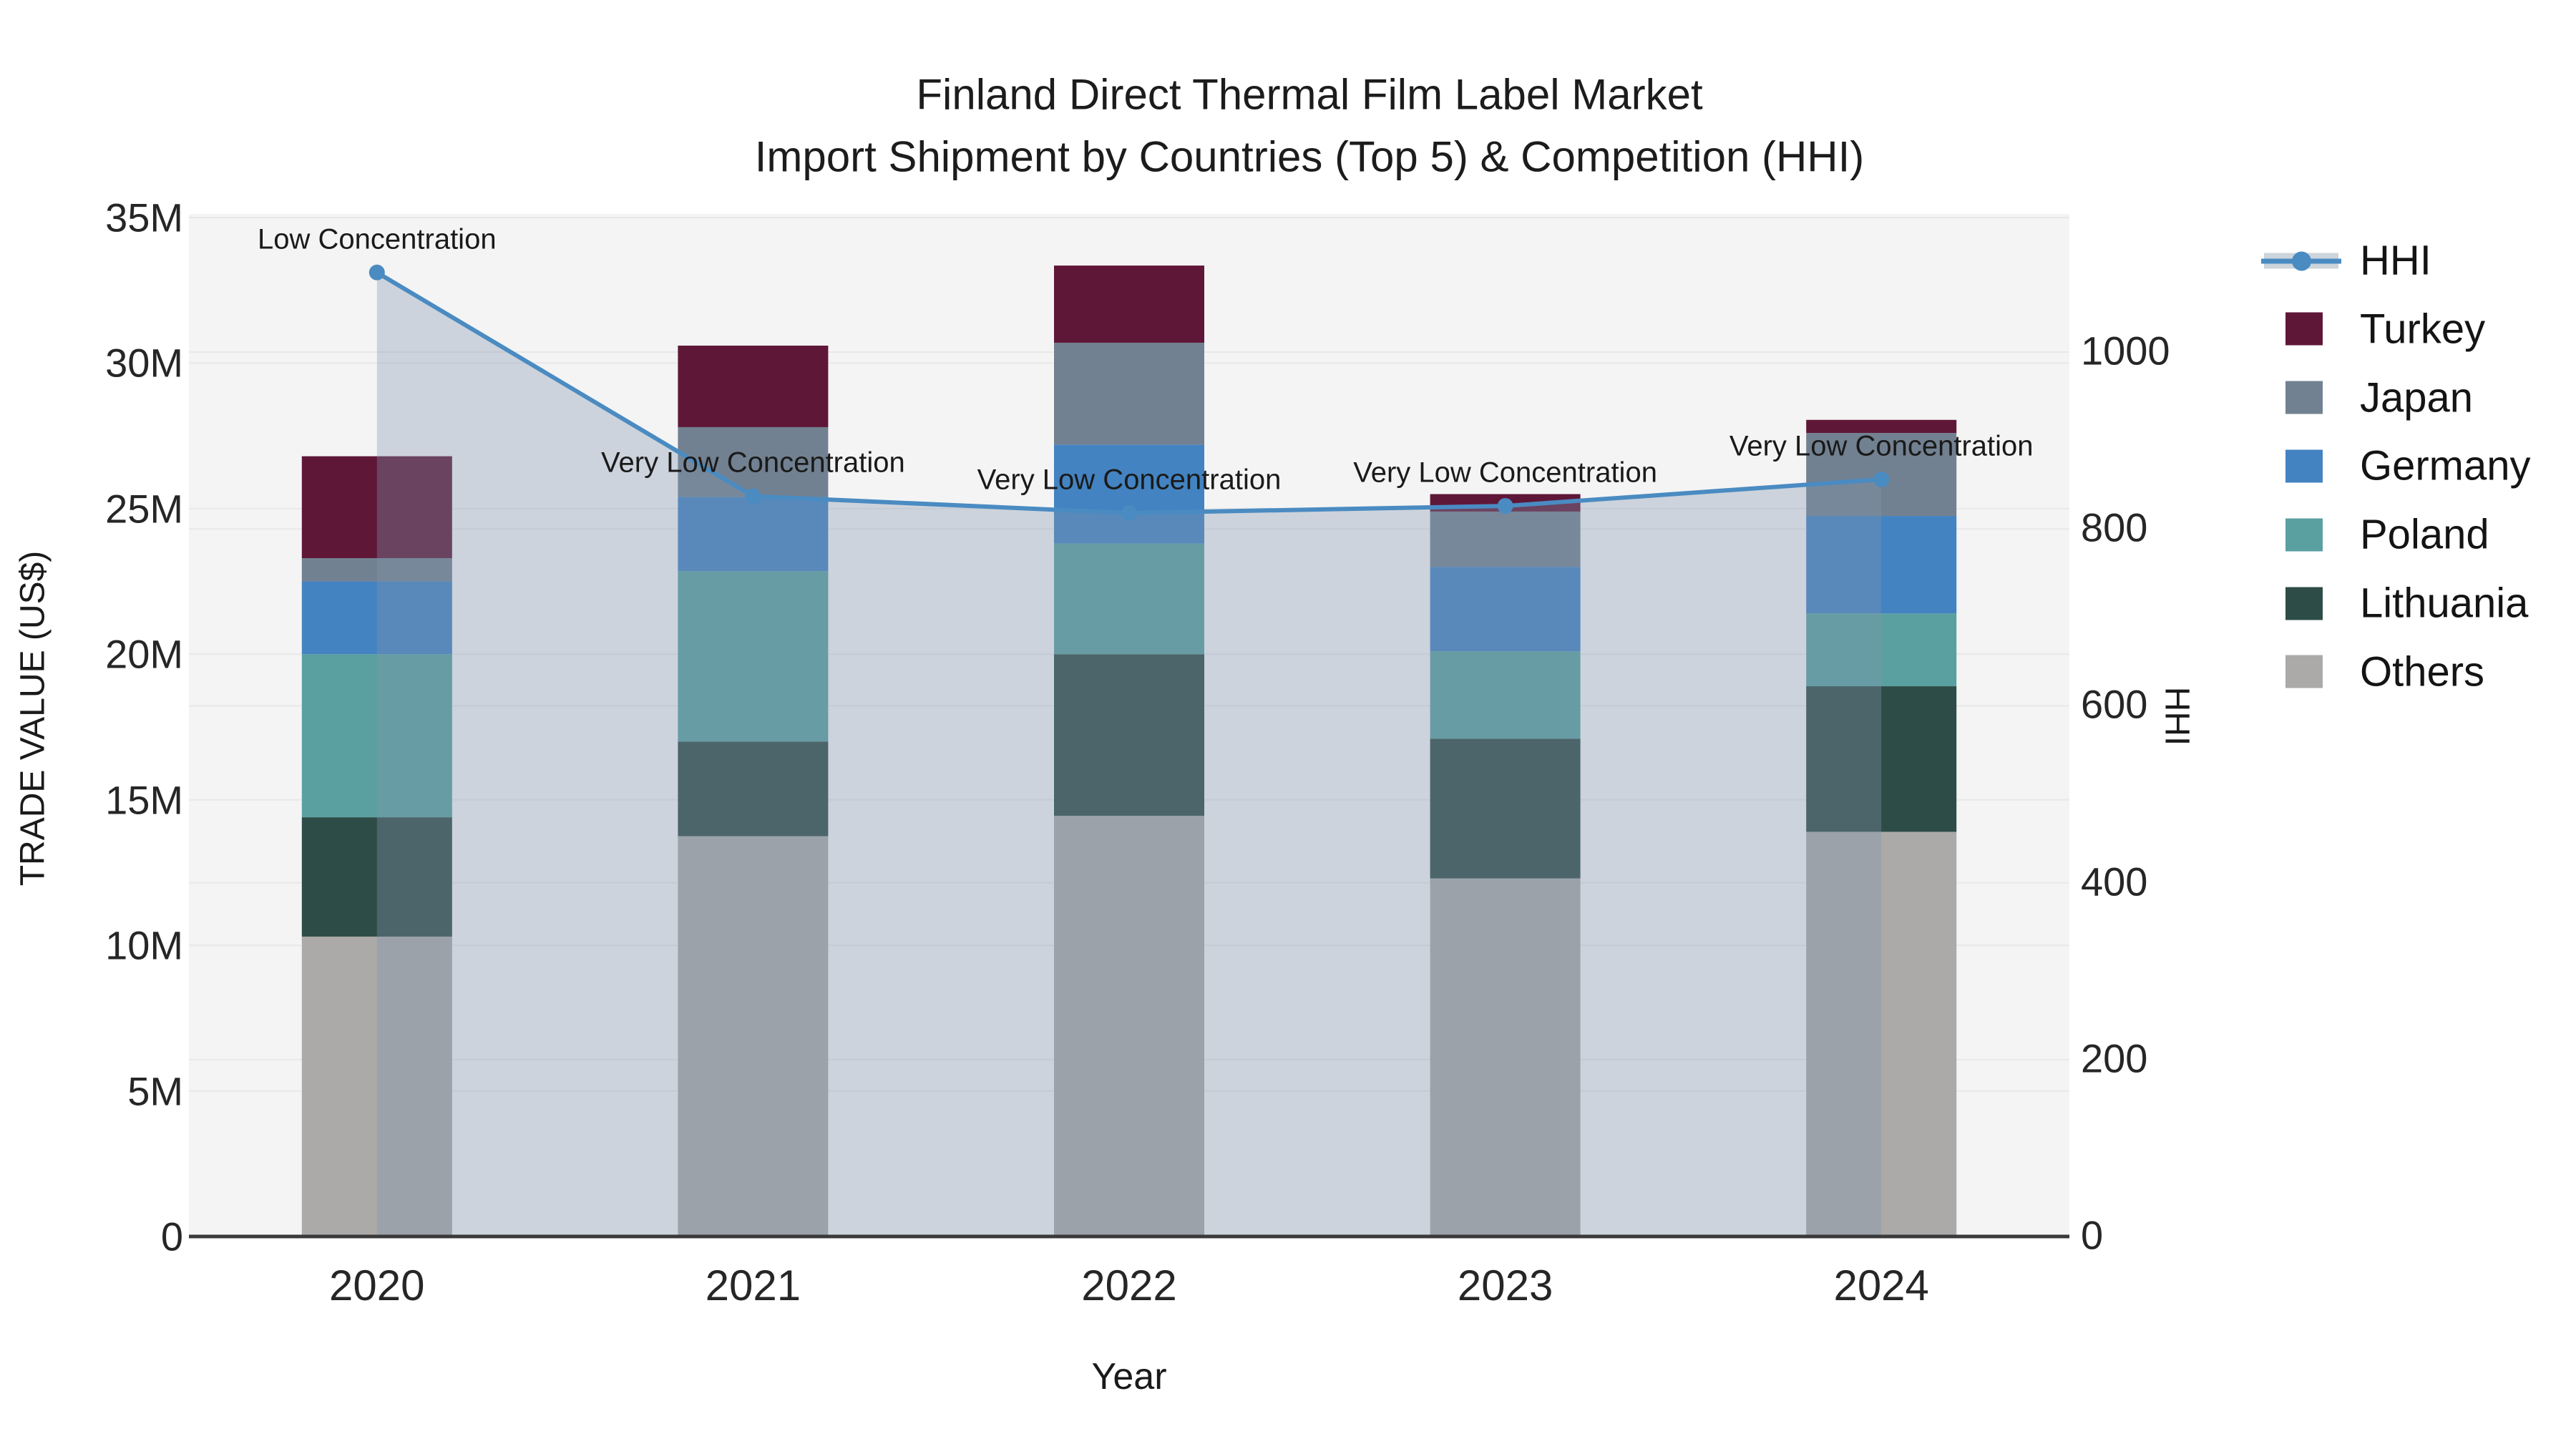  Describe the element at coordinates (1129, 304) in the screenshot. I see `bar-segment-turkey-2022` at that location.